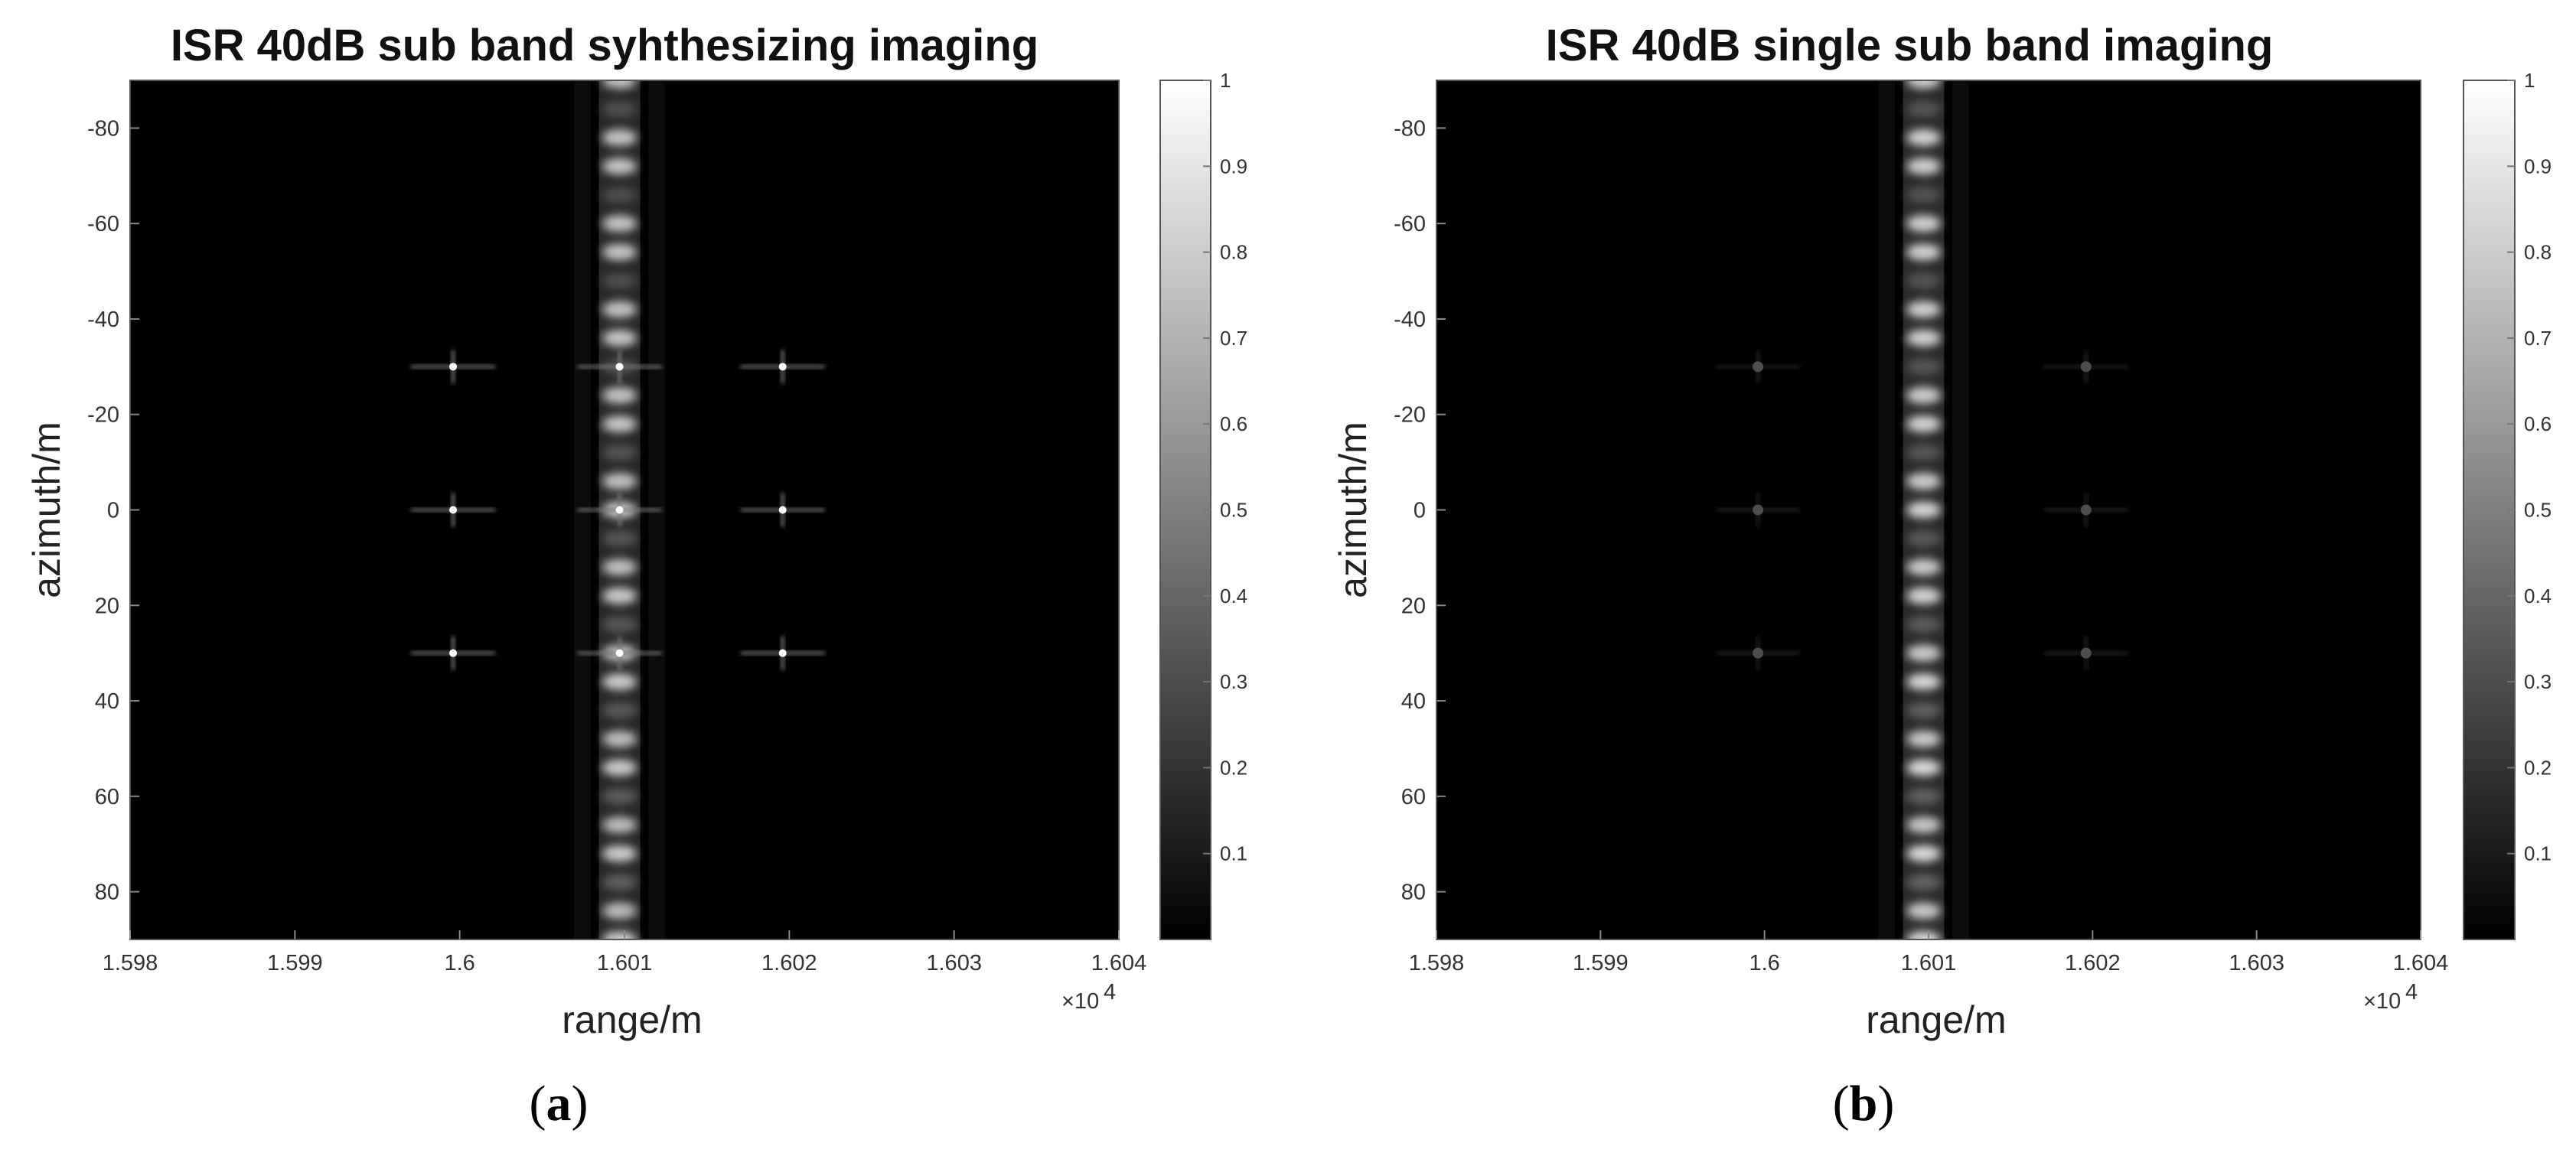 Image resolution: width=2576 pixels, height=1156 pixels. I want to click on x-tick-label: 1.598, so click(130, 963).